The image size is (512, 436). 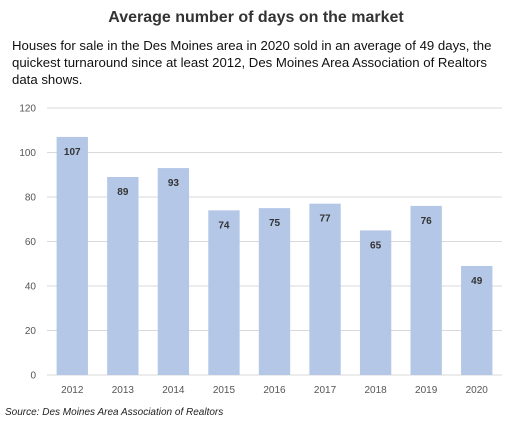 I want to click on x-tick-label-2014: 2014, so click(x=173, y=390).